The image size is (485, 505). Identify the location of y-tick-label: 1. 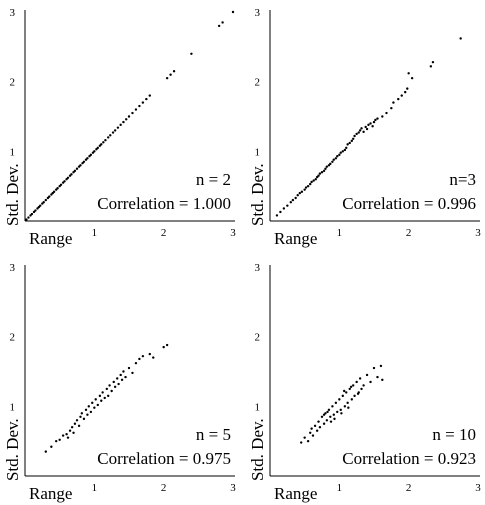
(13, 152).